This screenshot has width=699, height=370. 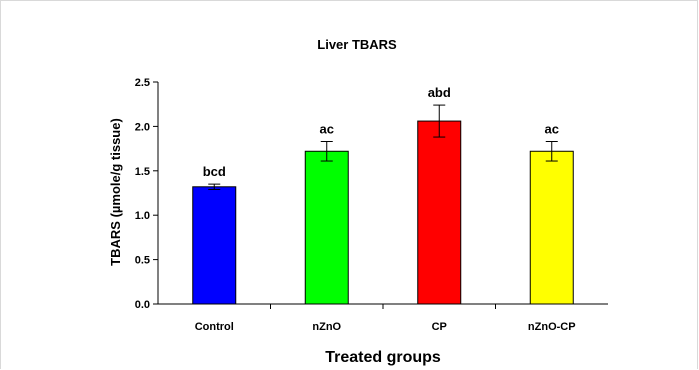 I want to click on x-tick-label: nZnO, so click(x=326, y=327).